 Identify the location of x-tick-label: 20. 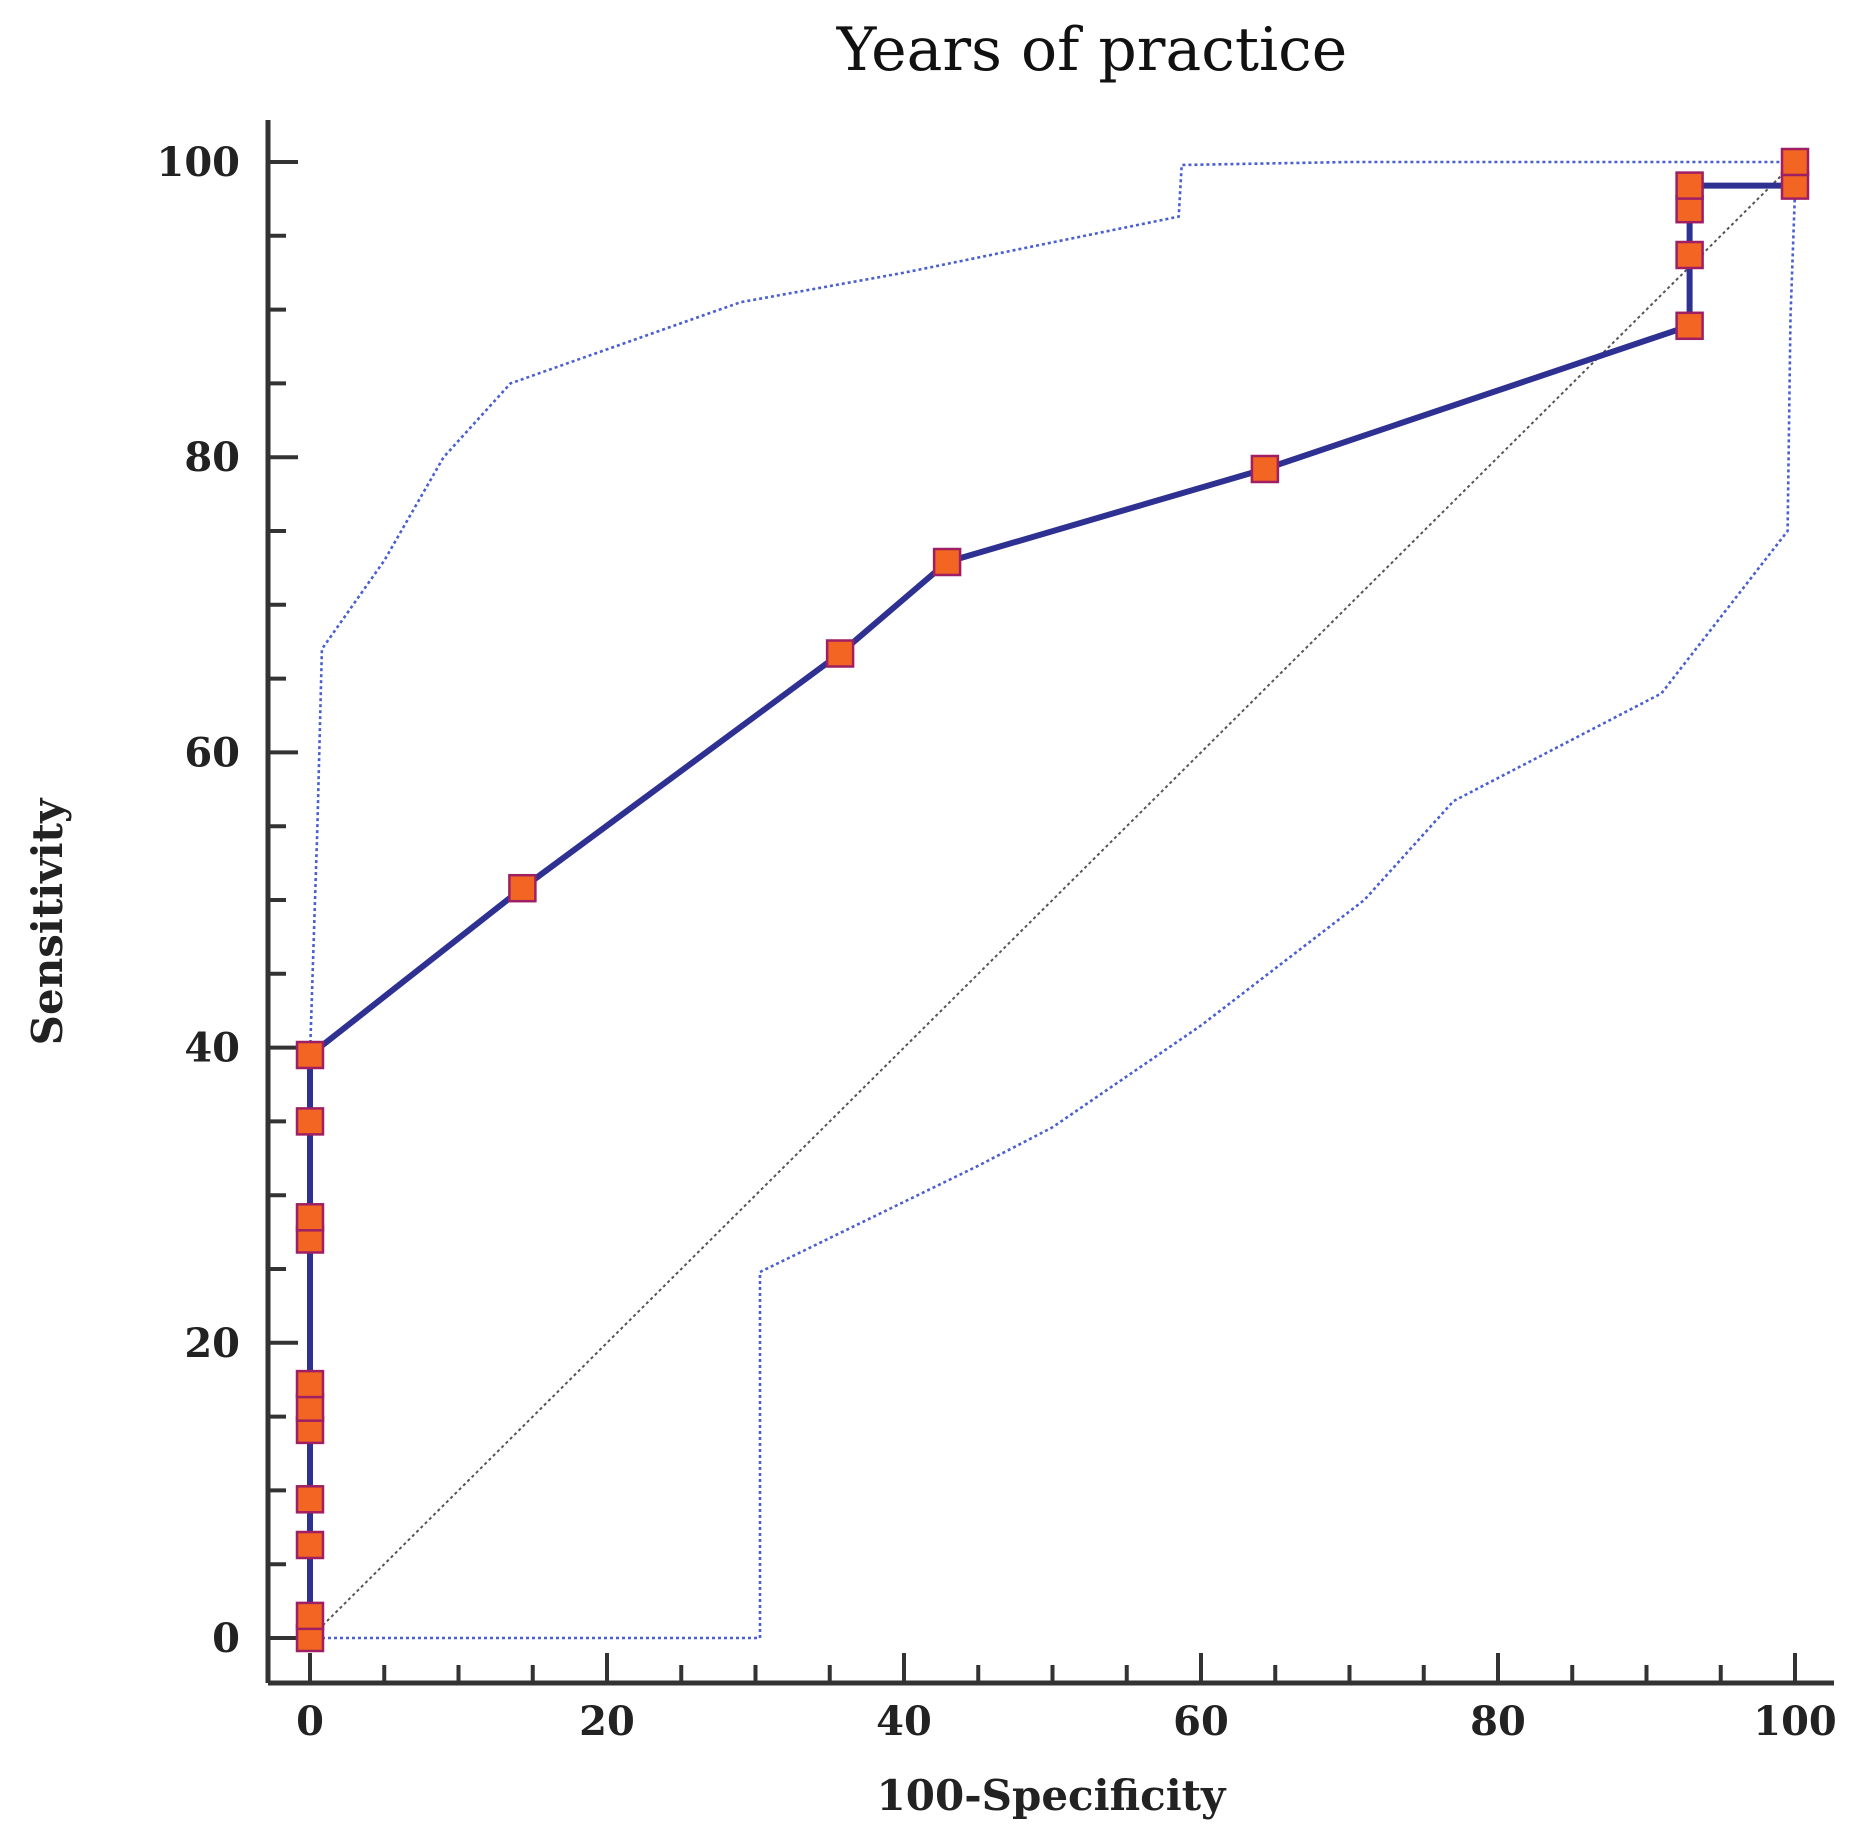
(607, 1721).